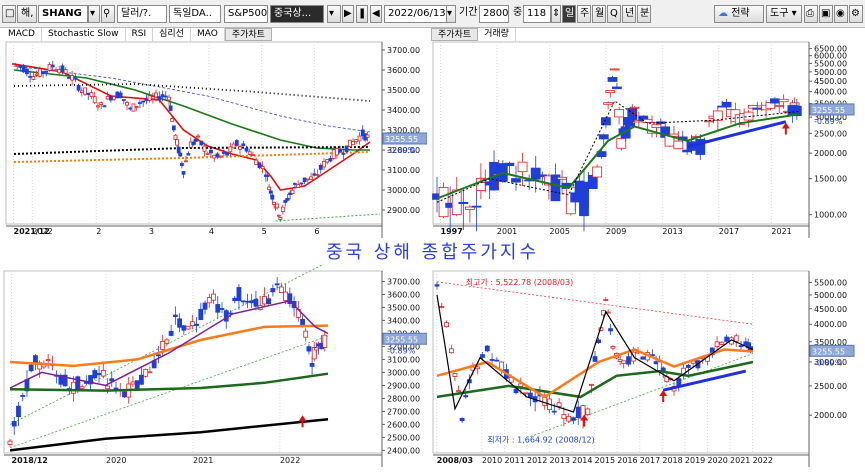 This screenshot has width=865, height=473. Describe the element at coordinates (599, 14) in the screenshot. I see `interval-month-button: 월` at that location.